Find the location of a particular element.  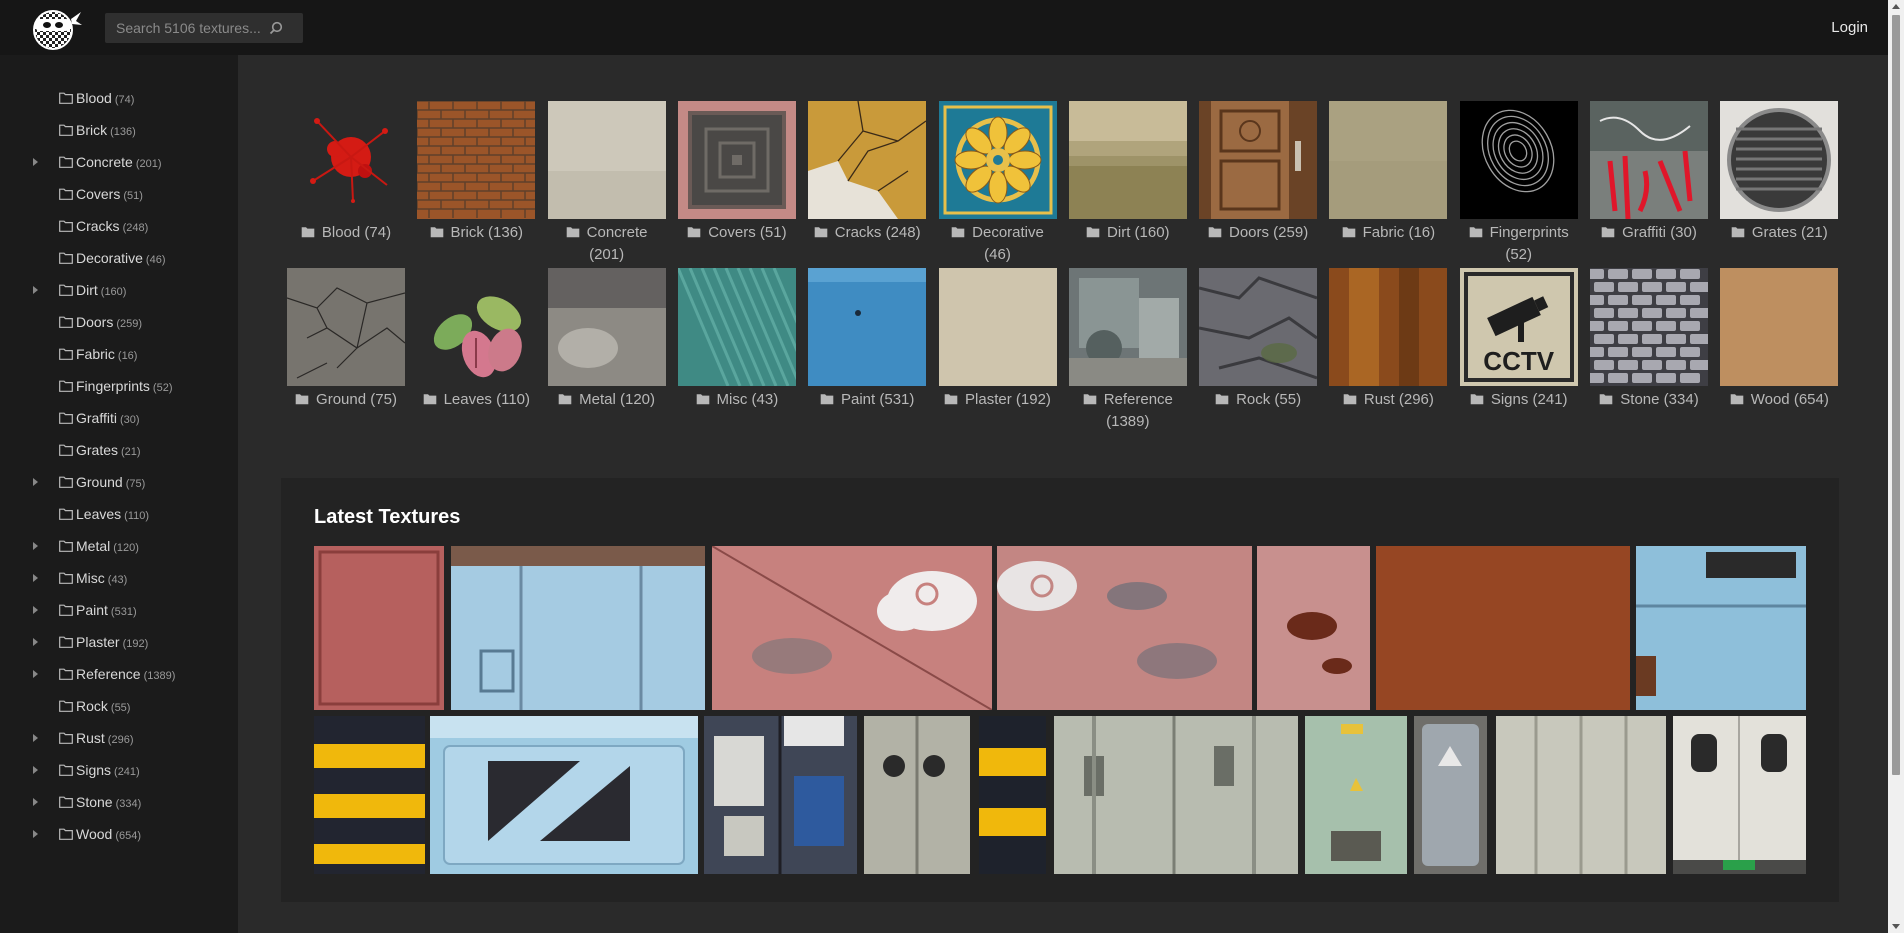

sidebar-item-fabric: Fabric (16) is located at coordinates (119, 354).